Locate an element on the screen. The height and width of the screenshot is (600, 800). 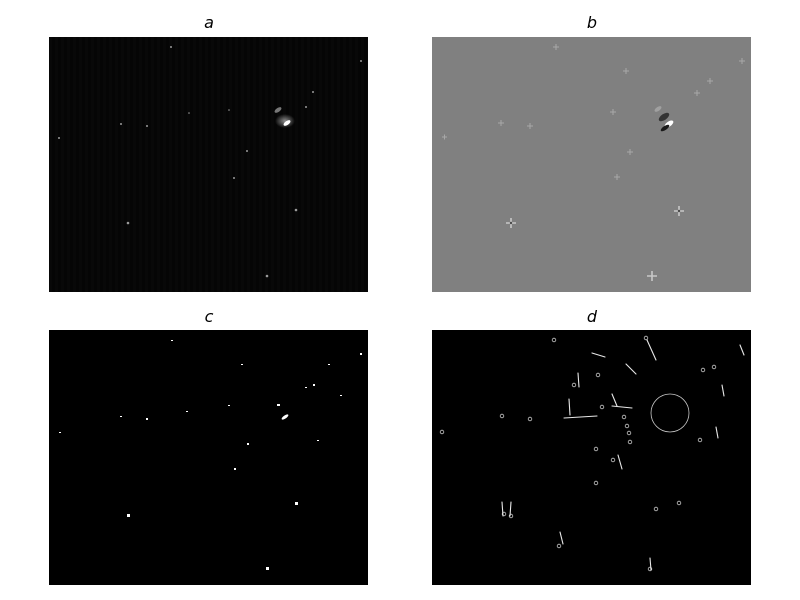
panel-b-label: b is located at coordinates (592, 22).